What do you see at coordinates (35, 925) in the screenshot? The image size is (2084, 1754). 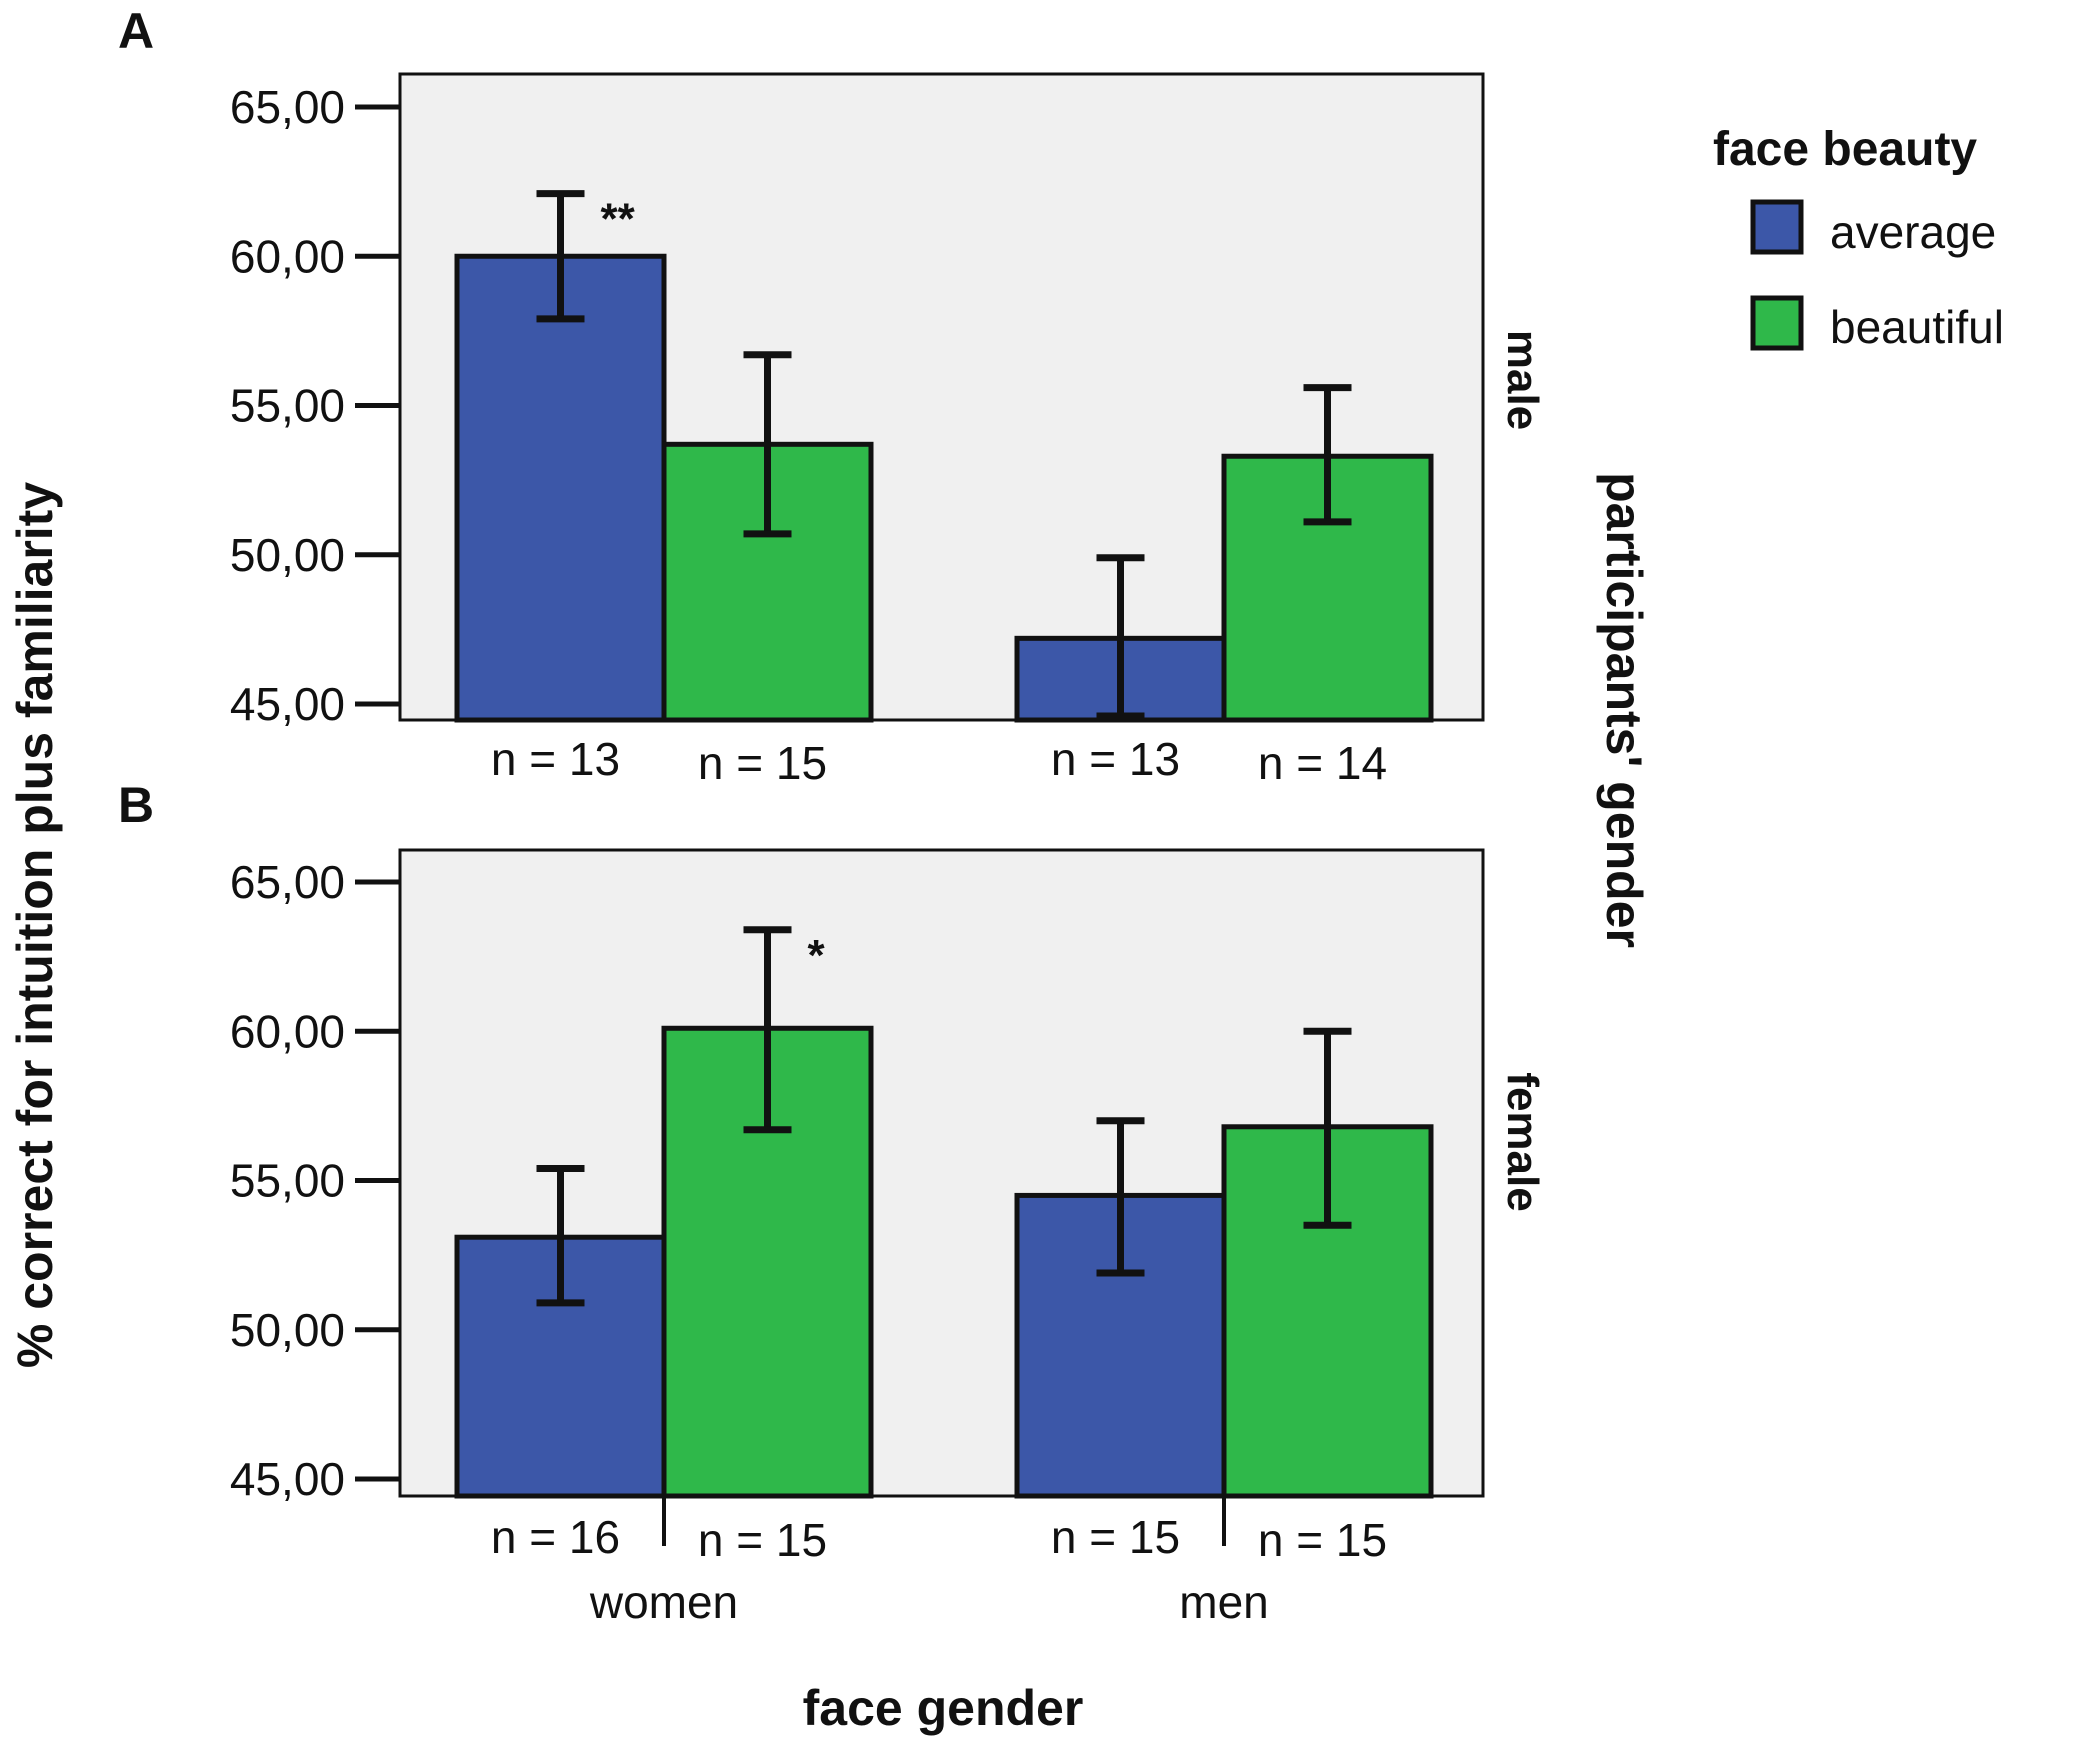 I see `y-axis-title: % correct for intuition plus familiarity` at bounding box center [35, 925].